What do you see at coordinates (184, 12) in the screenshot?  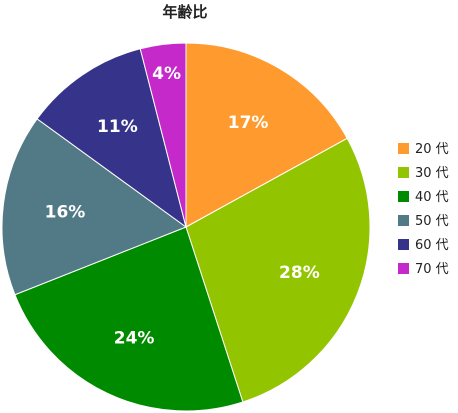 I see `chart-title: 年齢比` at bounding box center [184, 12].